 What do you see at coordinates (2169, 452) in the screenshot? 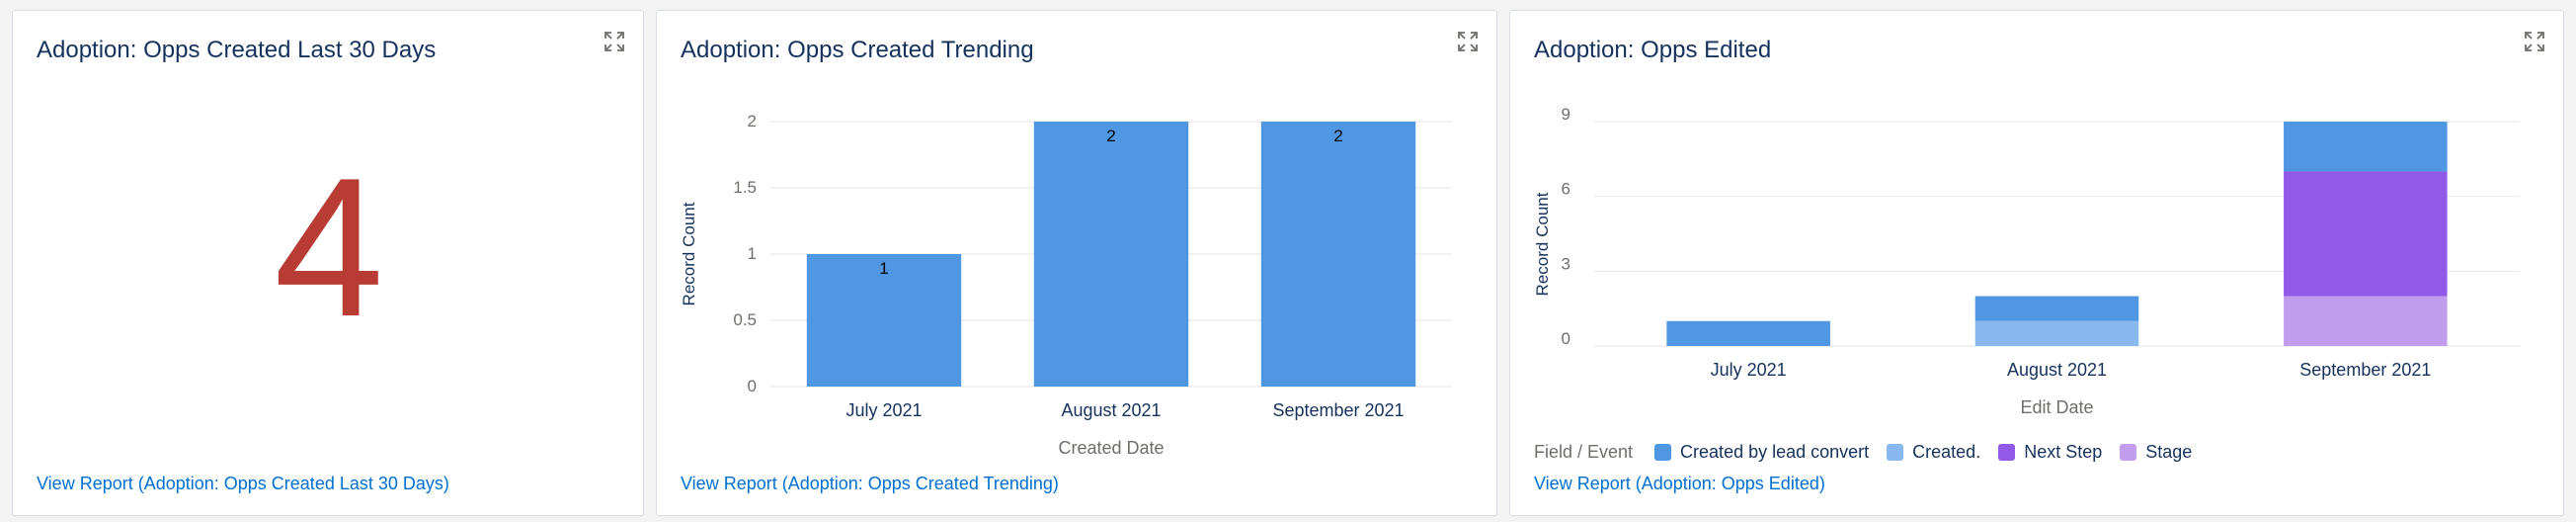
I see `legend-label: Stage` at bounding box center [2169, 452].